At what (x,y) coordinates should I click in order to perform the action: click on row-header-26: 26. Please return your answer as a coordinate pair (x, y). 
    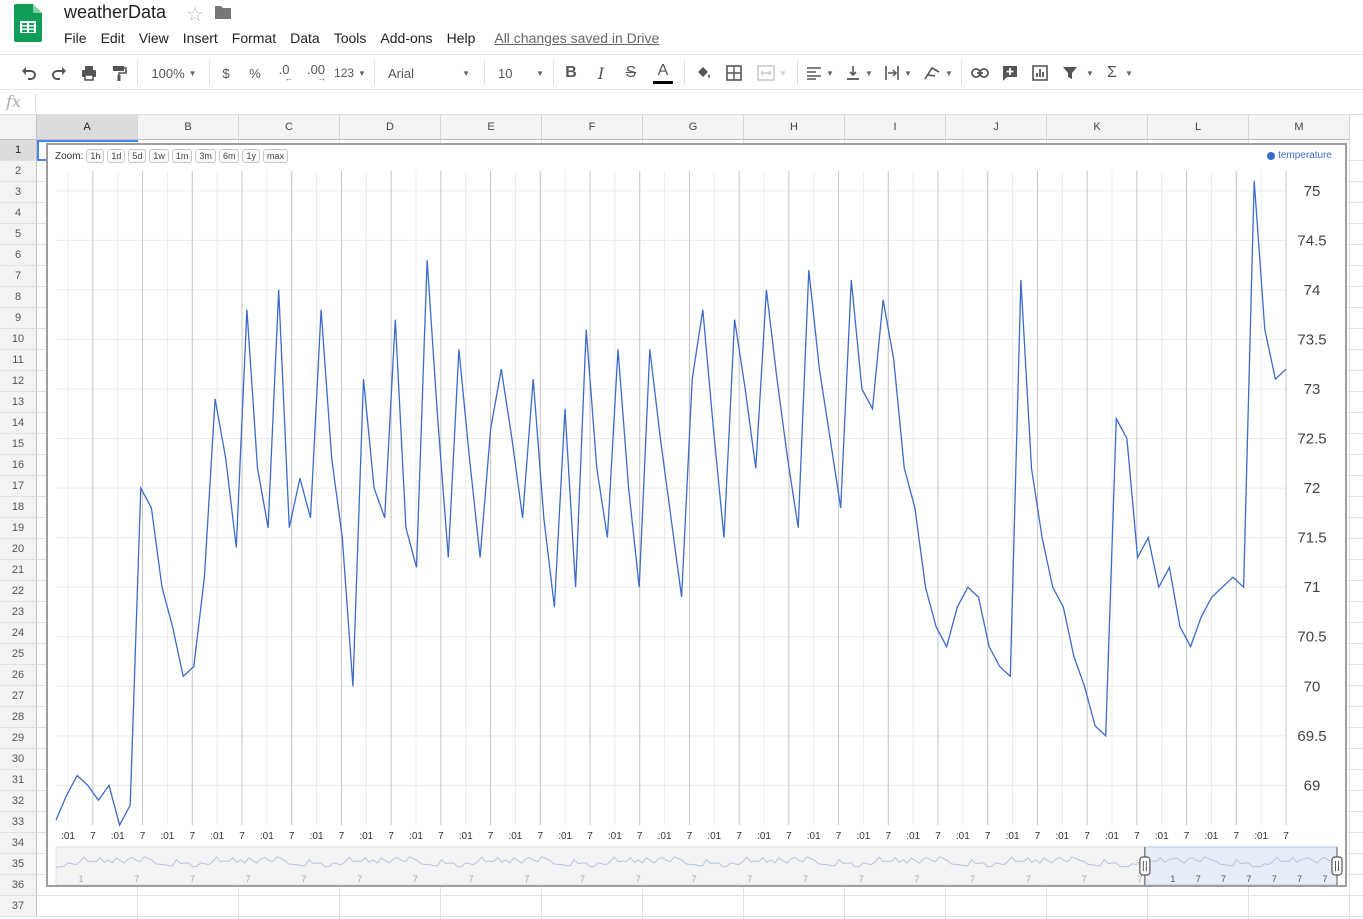
    Looking at the image, I should click on (18, 675).